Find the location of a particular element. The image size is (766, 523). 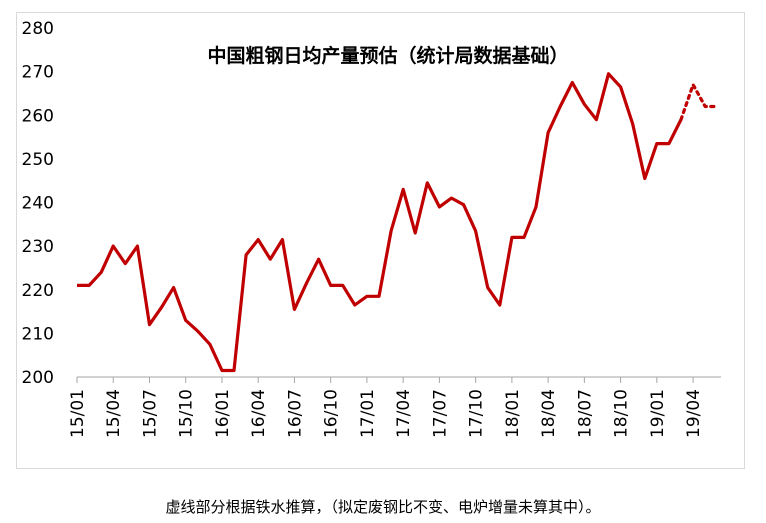

x-tick-label: 17/10 is located at coordinates (477, 413).